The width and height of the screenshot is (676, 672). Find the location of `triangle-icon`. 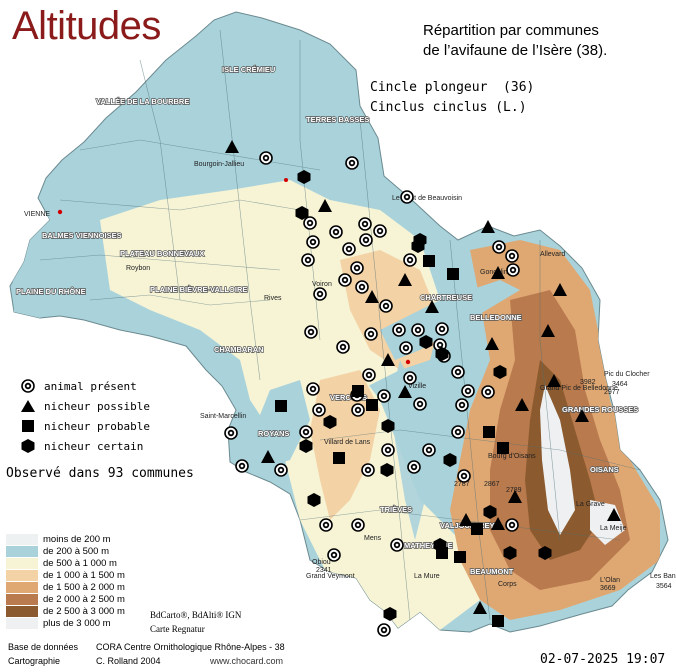

triangle-icon is located at coordinates (28, 406).